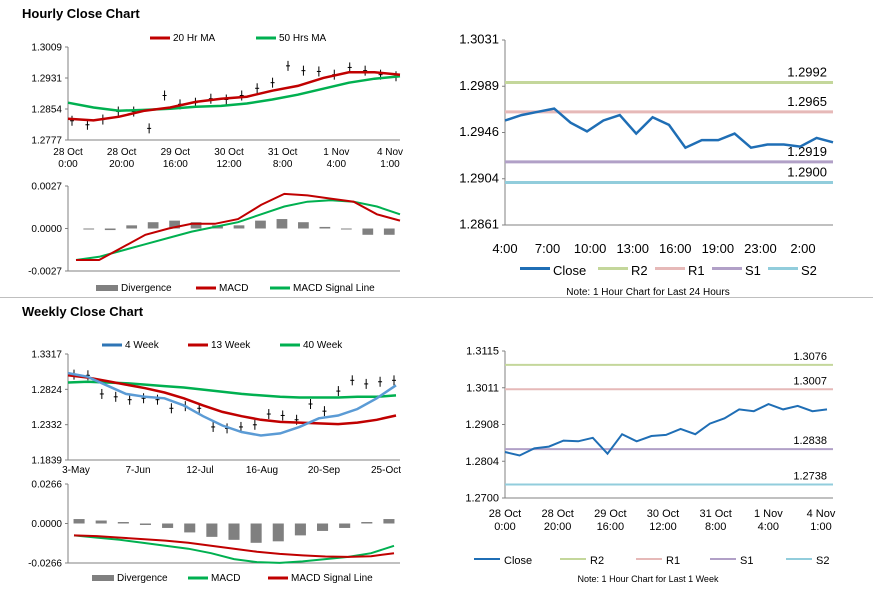 Image resolution: width=873 pixels, height=601 pixels. What do you see at coordinates (337, 164) in the screenshot?
I see `hourly-price-xtick-label: 4:00` at bounding box center [337, 164].